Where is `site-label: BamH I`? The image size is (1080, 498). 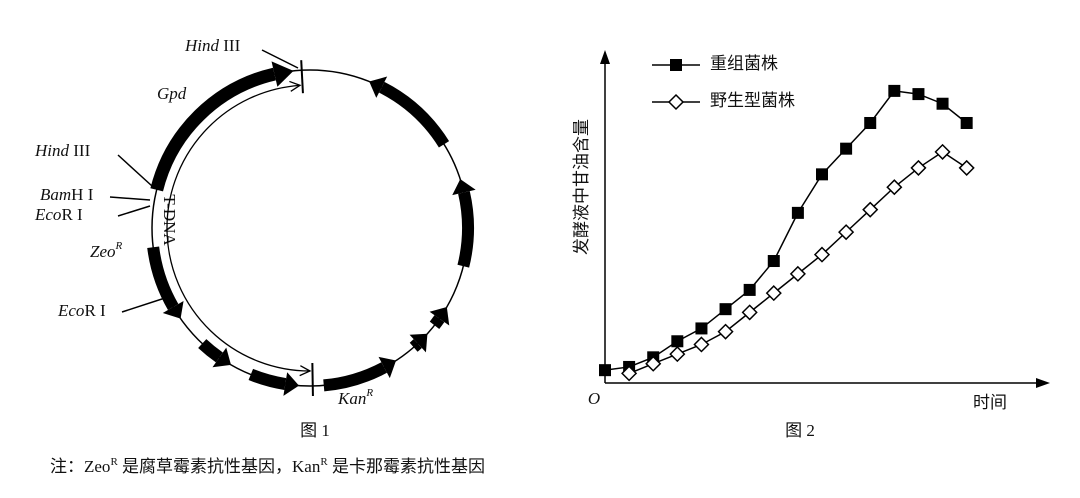
site-label: BamH I is located at coordinates (67, 194).